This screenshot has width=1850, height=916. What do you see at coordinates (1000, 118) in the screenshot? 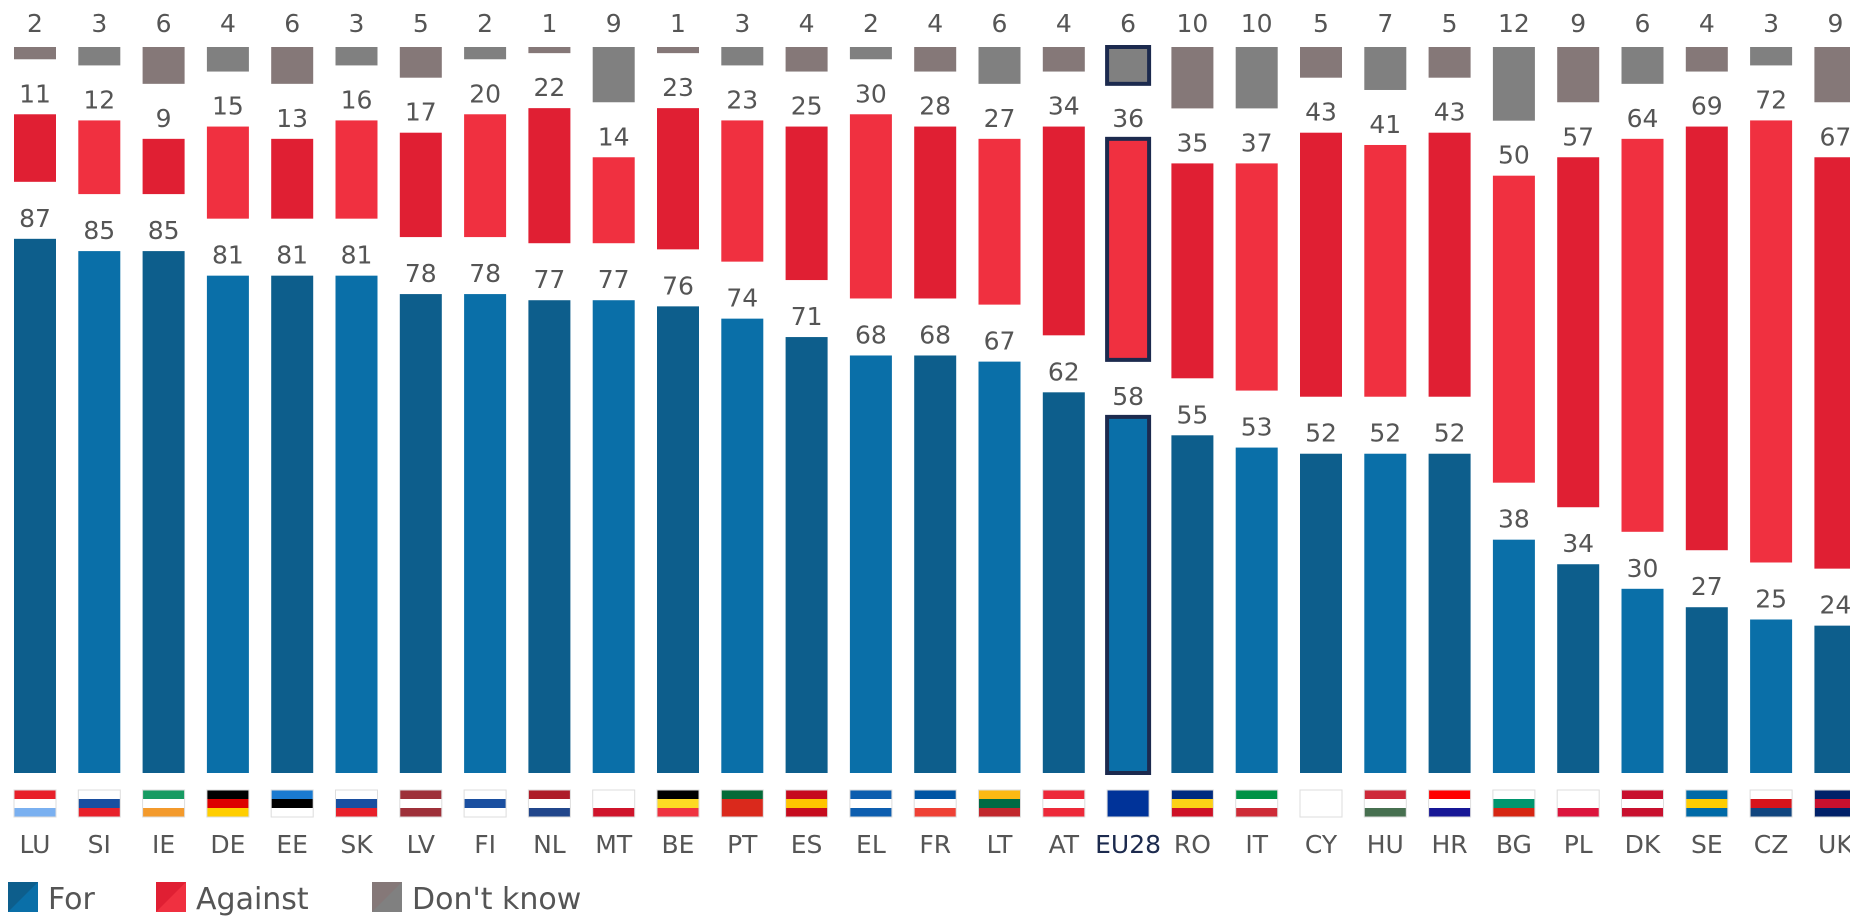
I see `value-label: 27` at bounding box center [1000, 118].